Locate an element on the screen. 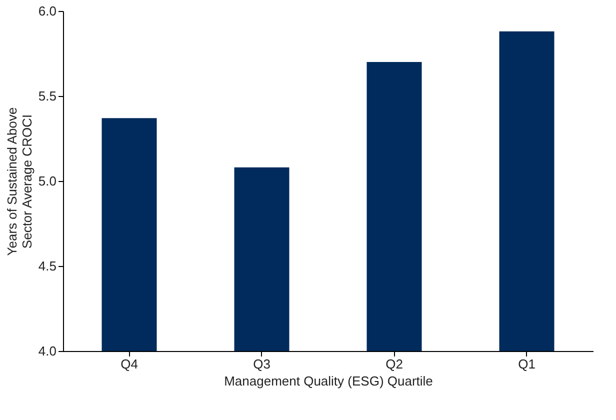  x-axis-title: Management Quality (ESG) Quartile is located at coordinates (328, 381).